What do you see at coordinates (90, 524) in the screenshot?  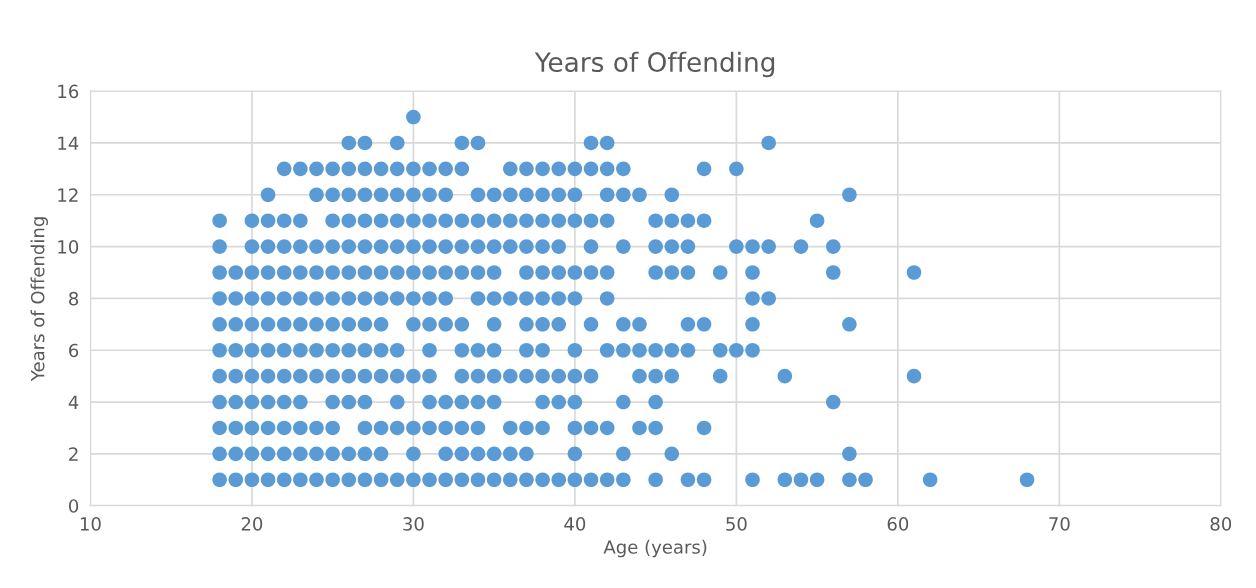 I see `x-tick-label: 10` at bounding box center [90, 524].